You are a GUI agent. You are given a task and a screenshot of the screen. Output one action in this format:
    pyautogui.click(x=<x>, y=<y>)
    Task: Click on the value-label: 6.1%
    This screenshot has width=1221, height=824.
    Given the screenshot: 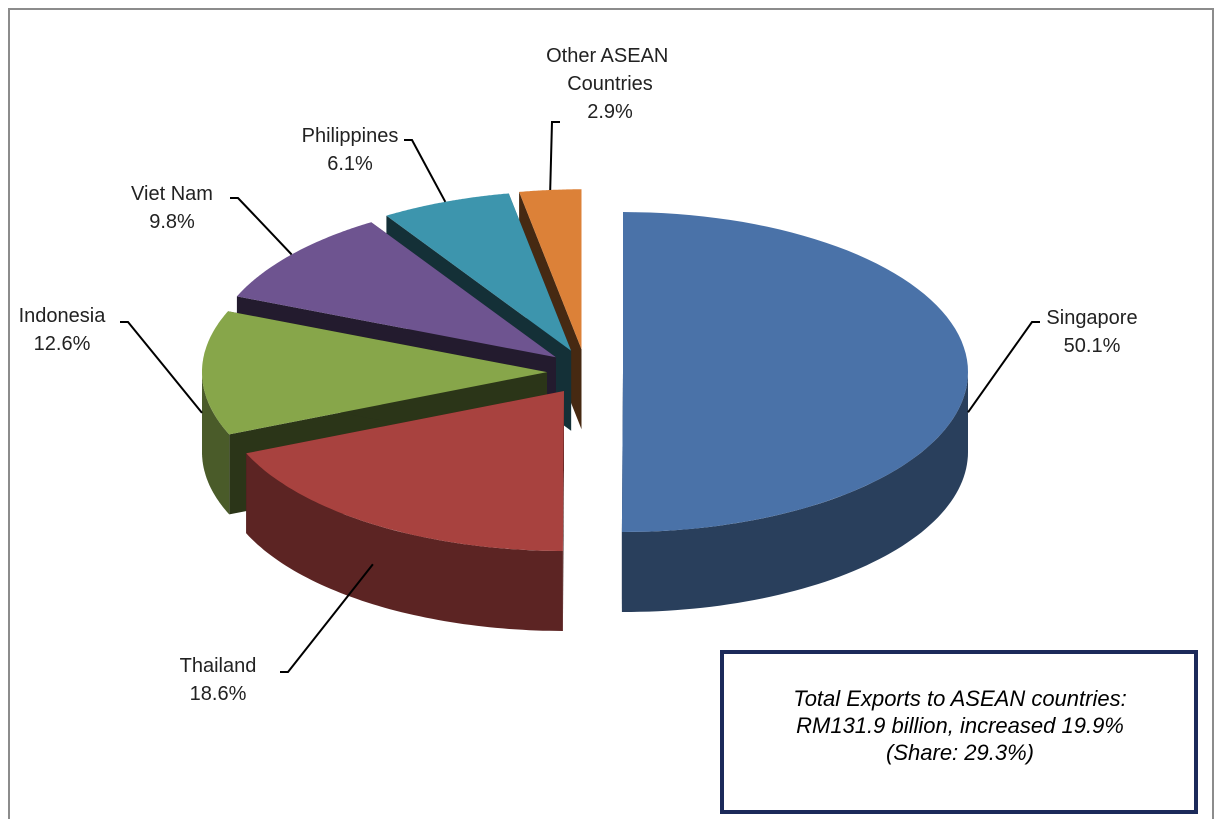 What is the action you would take?
    pyautogui.click(x=350, y=164)
    